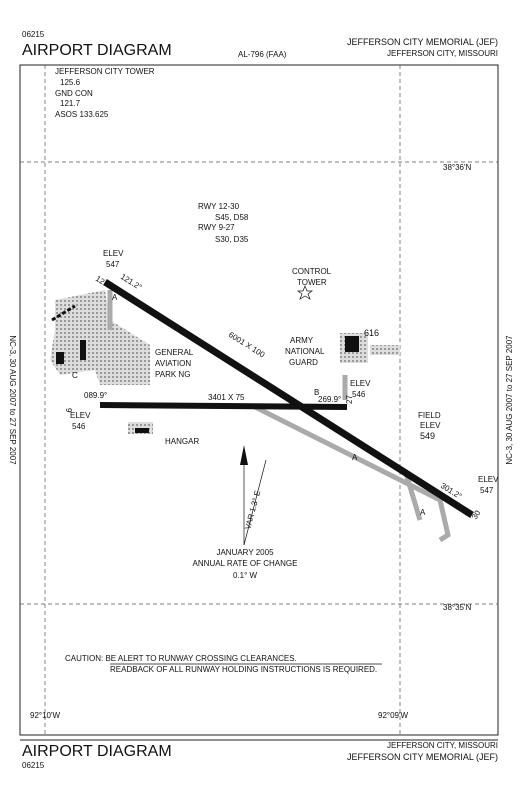 Image resolution: width=520 pixels, height=798 pixels. Describe the element at coordinates (245, 563) in the screenshot. I see `label: ANNUAL RATE OF CHANGE` at that location.